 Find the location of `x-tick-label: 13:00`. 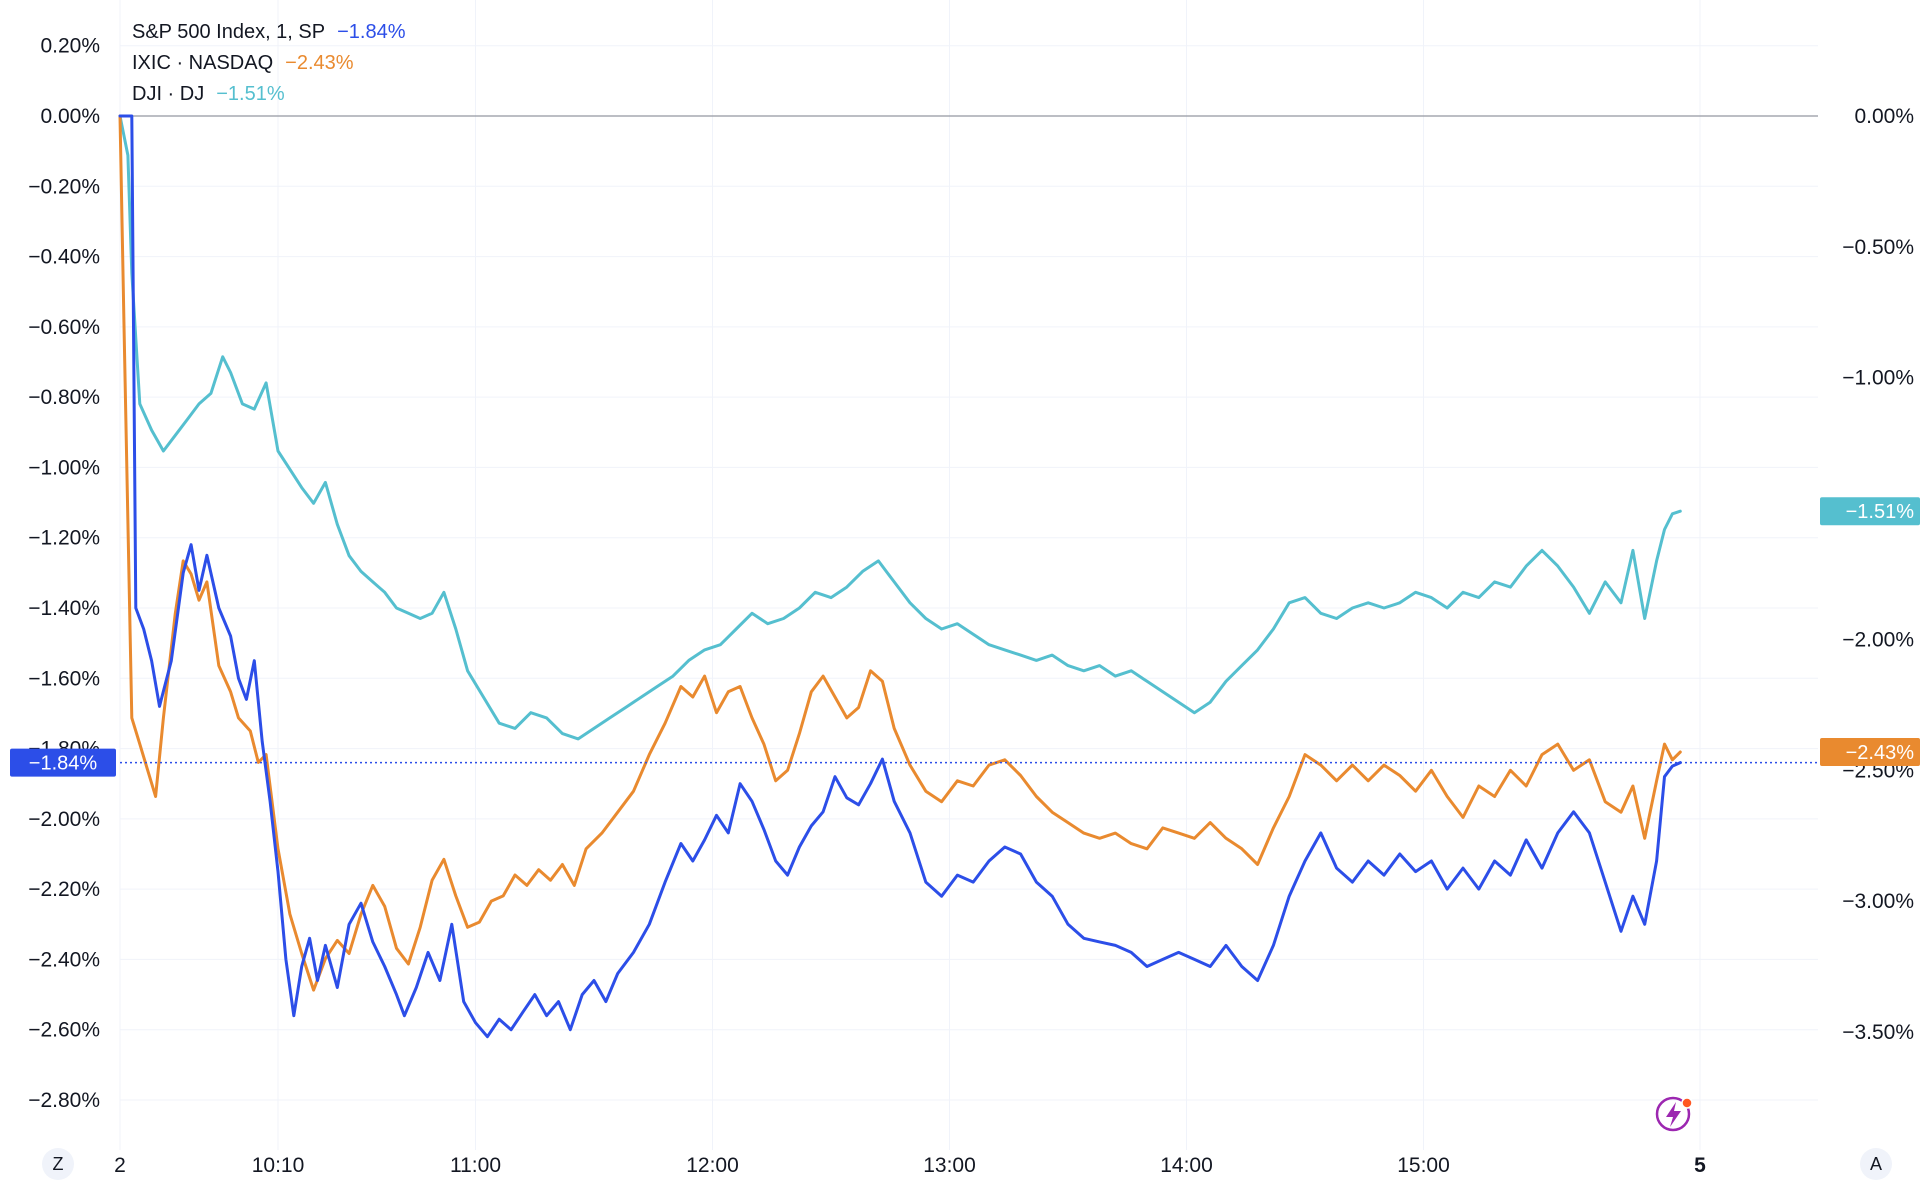

x-tick-label: 13:00 is located at coordinates (949, 1165).